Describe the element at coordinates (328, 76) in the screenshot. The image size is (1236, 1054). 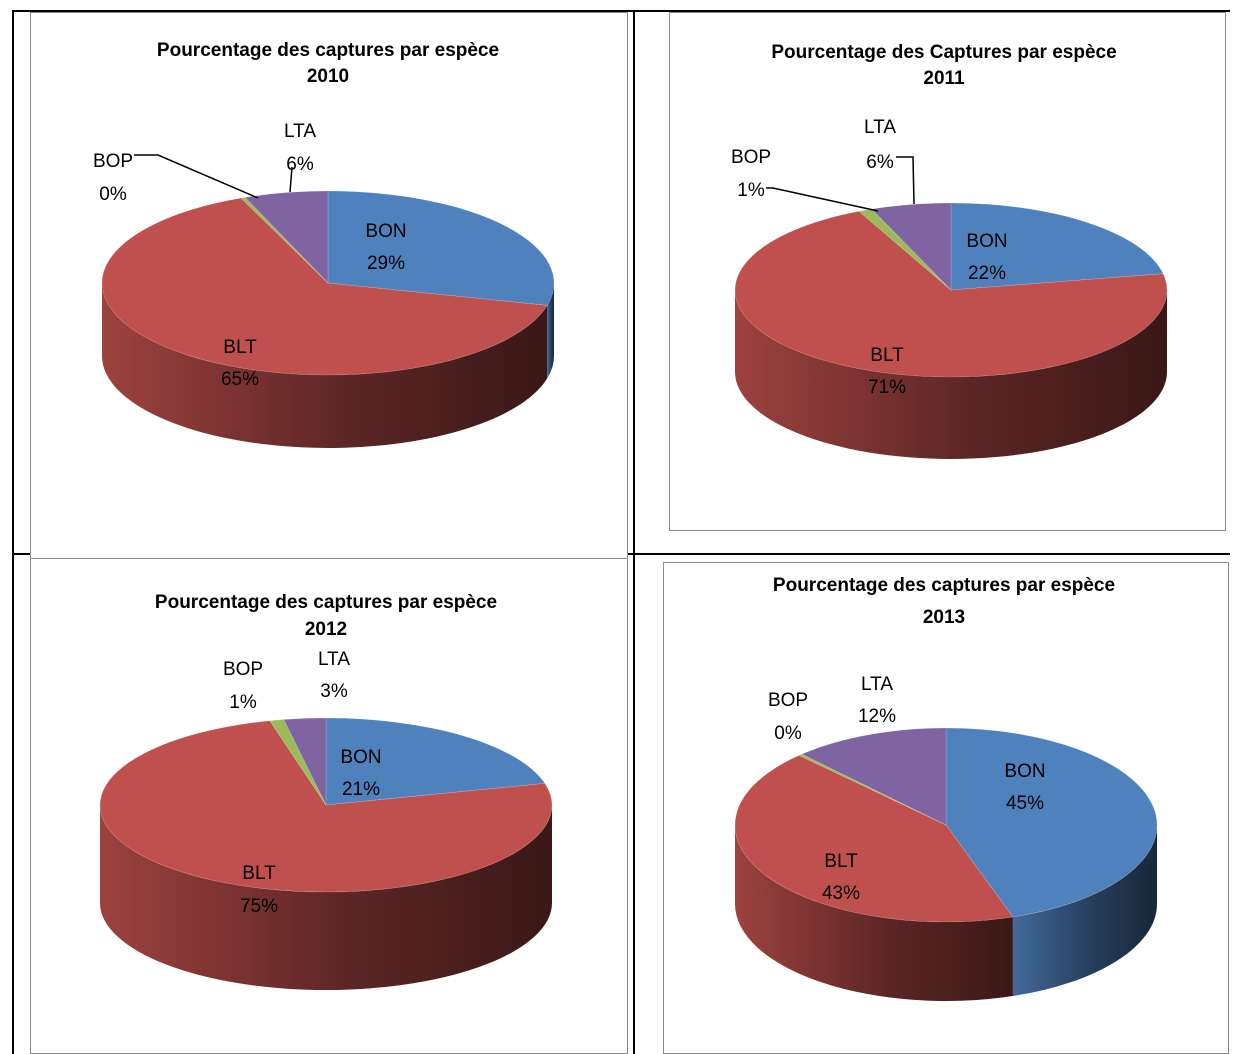
I see `chart-subtitle: 2010` at that location.